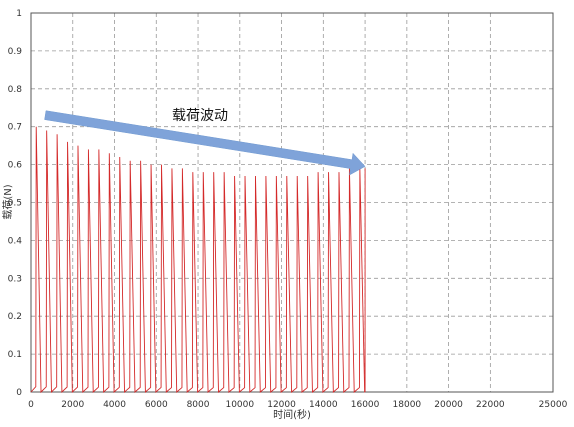  I want to click on y-tick-label: 0, so click(19, 393).